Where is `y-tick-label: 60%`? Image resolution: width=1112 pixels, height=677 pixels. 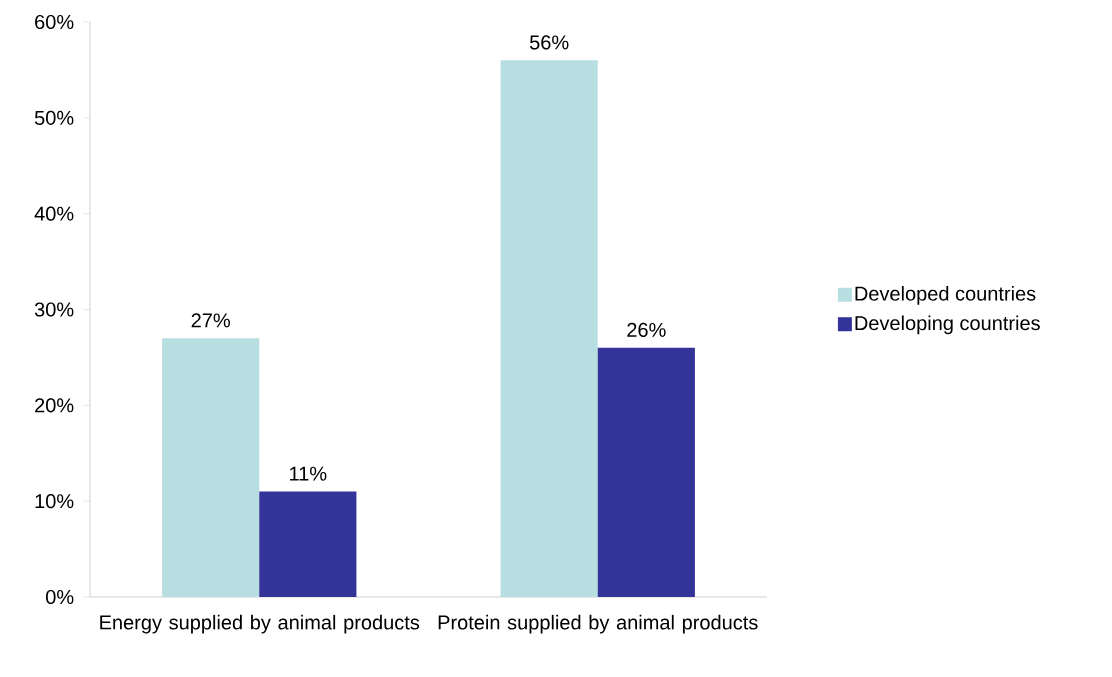 y-tick-label: 60% is located at coordinates (54, 22).